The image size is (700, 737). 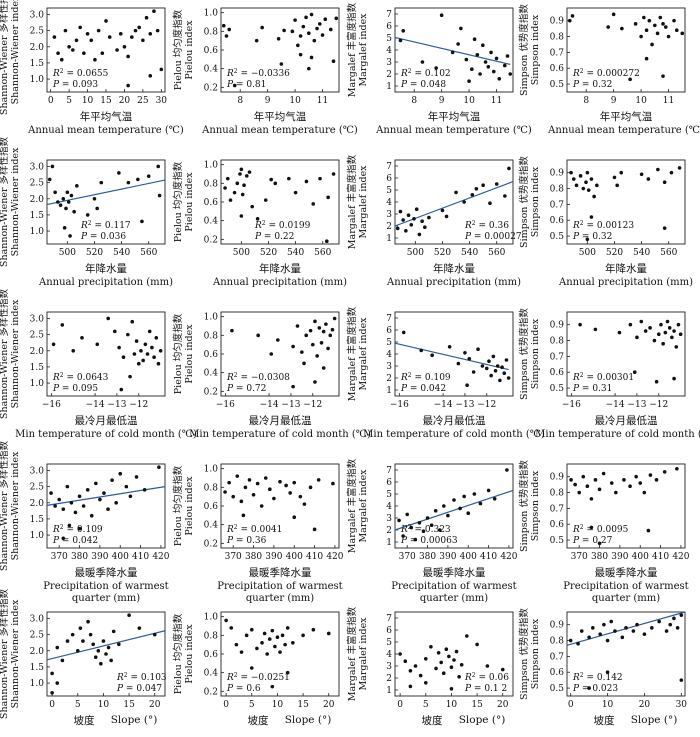 What do you see at coordinates (67, 253) in the screenshot?
I see `x-tick-label: 500` at bounding box center [67, 253].